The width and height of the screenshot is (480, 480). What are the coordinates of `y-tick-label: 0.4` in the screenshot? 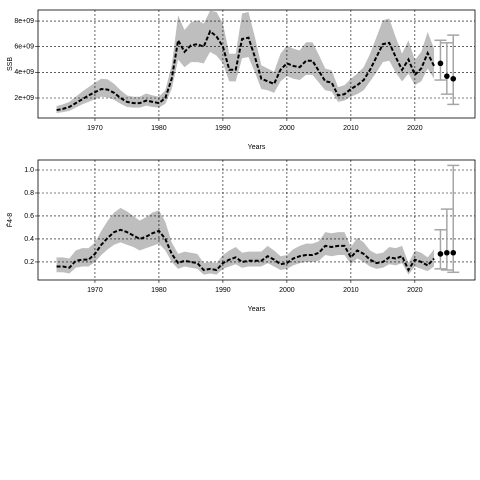 It's located at (29, 239).